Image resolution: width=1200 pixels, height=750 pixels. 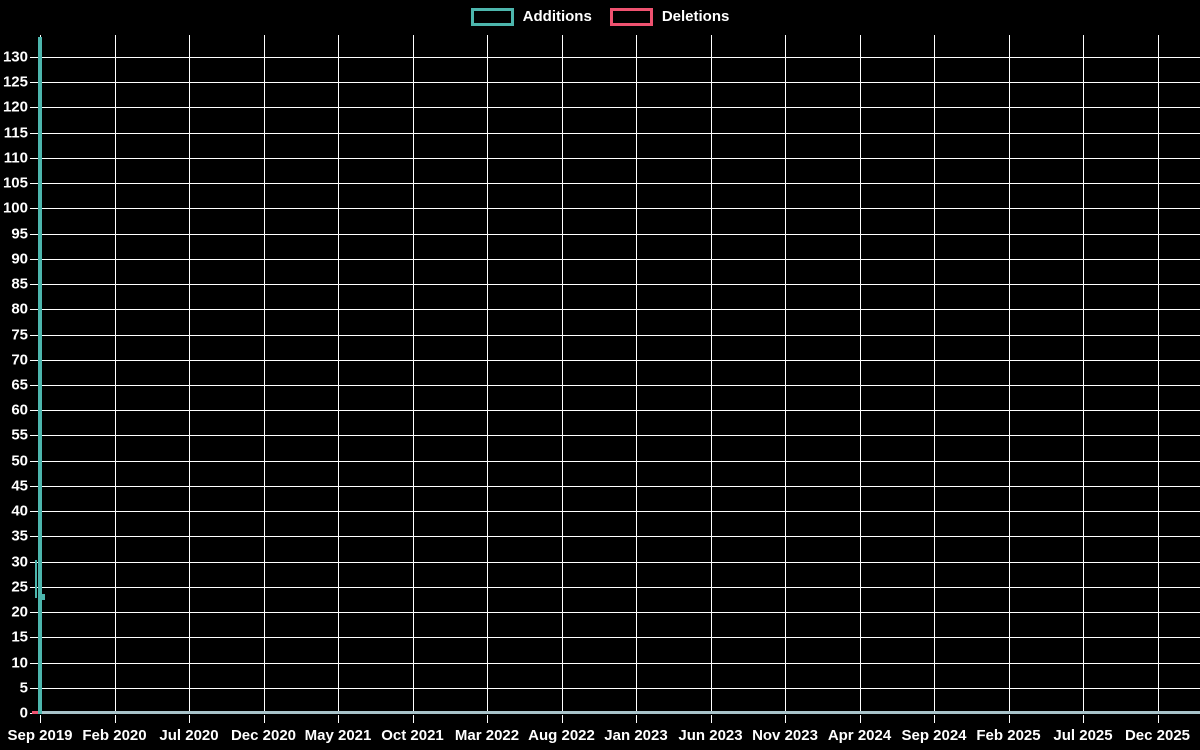 What do you see at coordinates (19, 335) in the screenshot?
I see `y-axis-tick-label: 75` at bounding box center [19, 335].